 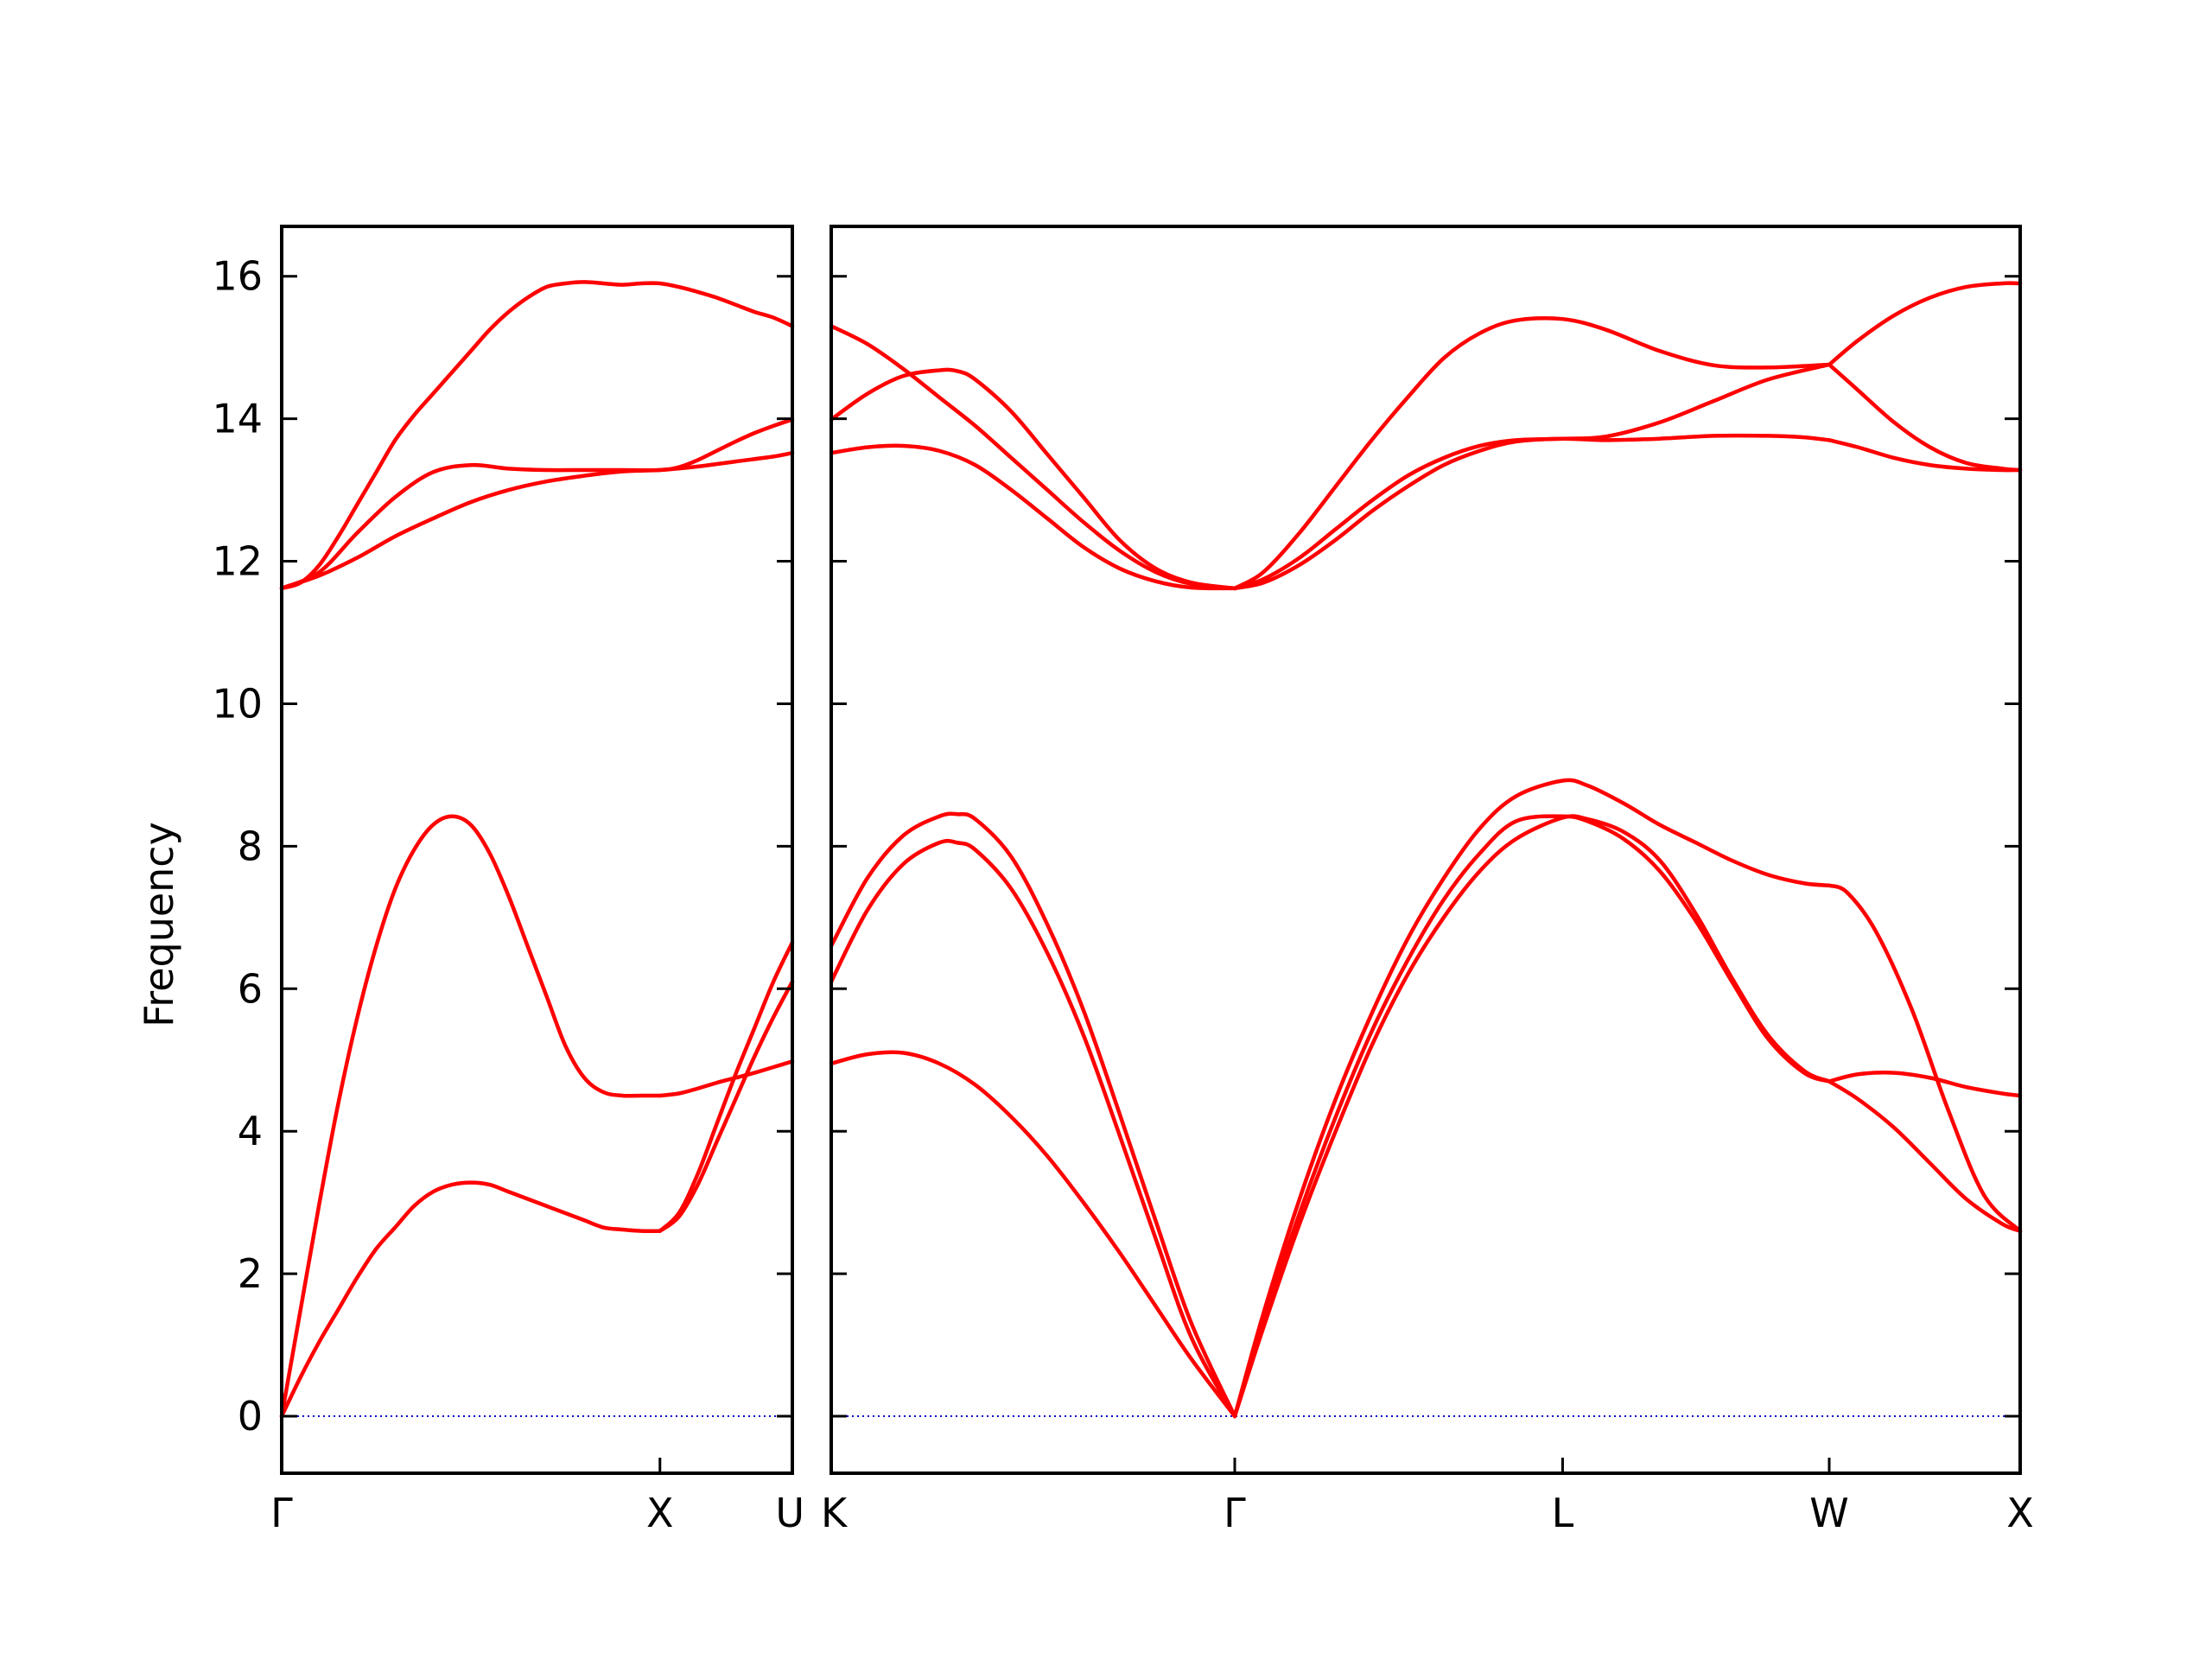 I want to click on y-tick-label: 2, so click(x=250, y=1273).